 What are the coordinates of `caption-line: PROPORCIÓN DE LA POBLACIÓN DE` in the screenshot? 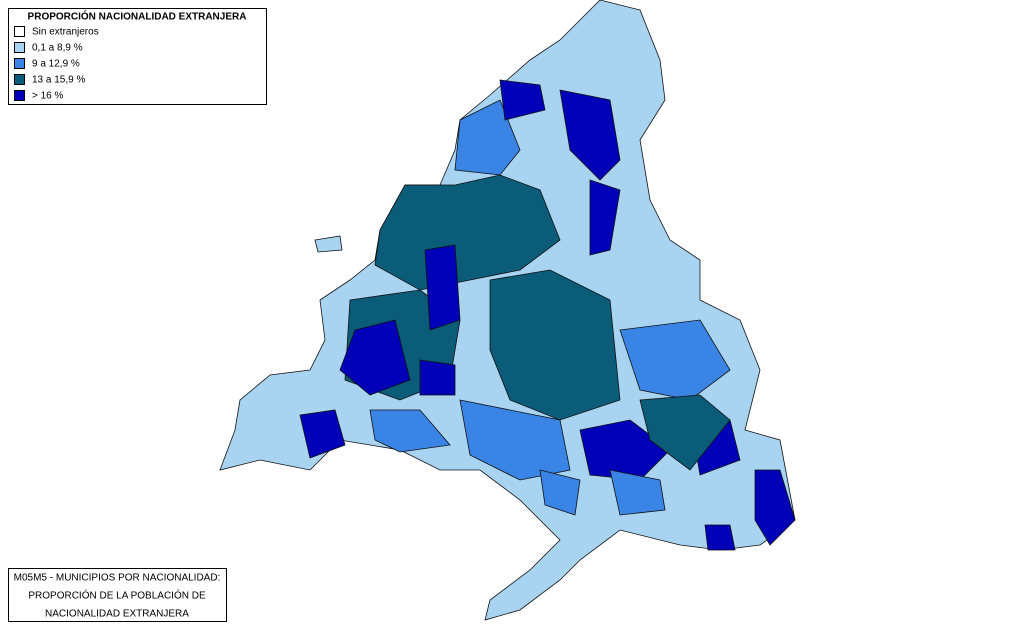 It's located at (117, 595).